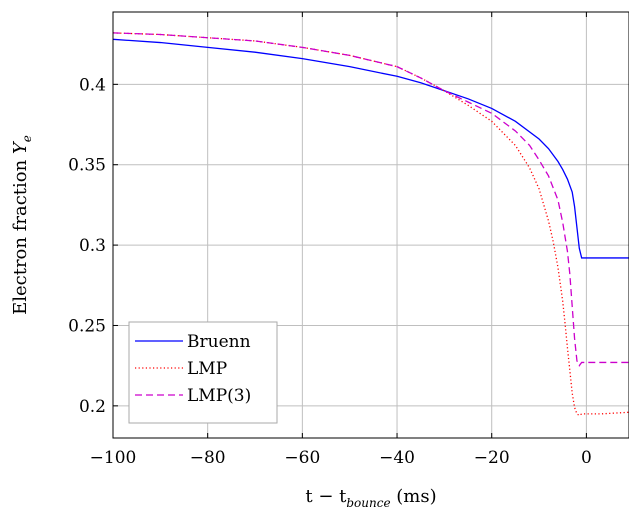  What do you see at coordinates (414, 496) in the screenshot?
I see `x-axis-label-unit: (ms)` at bounding box center [414, 496].